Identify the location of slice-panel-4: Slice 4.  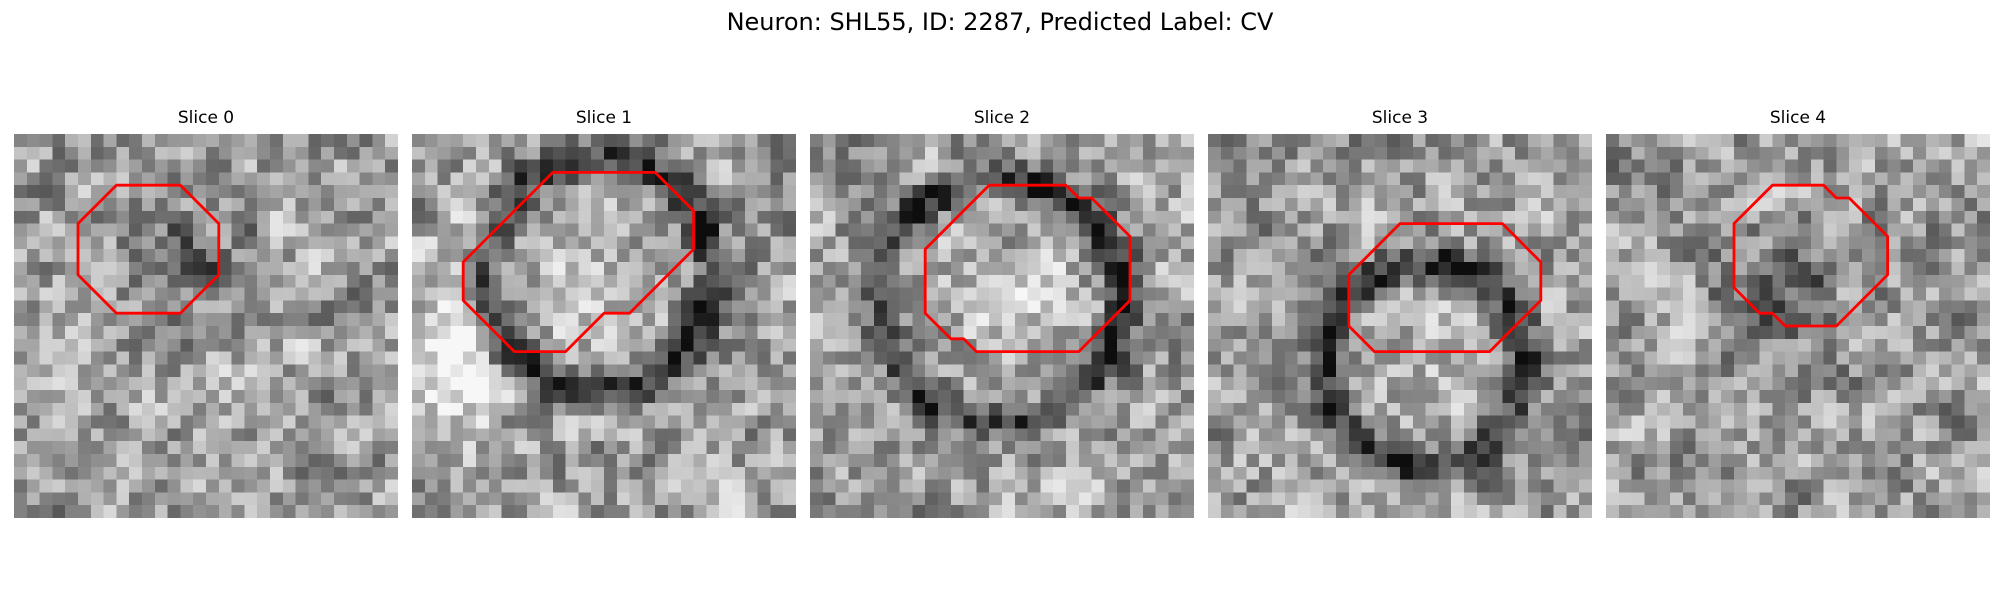
(1798, 313).